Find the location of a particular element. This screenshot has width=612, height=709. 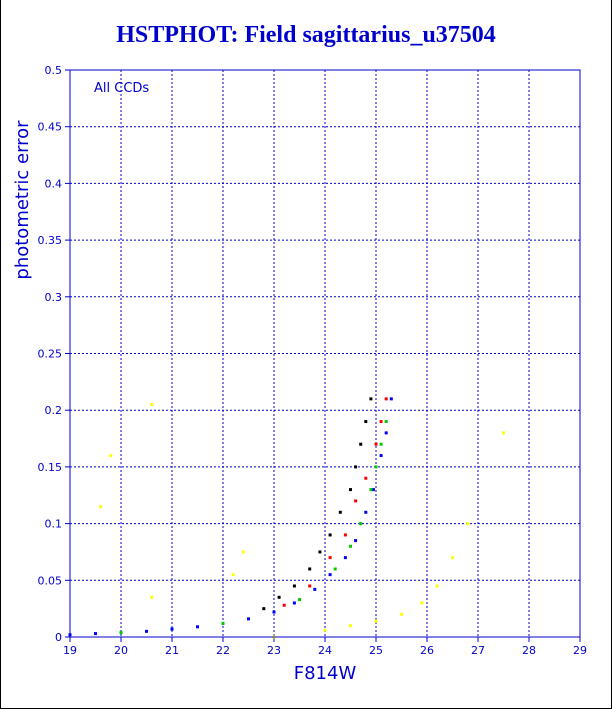

y-tick-label: 0.3 is located at coordinates (54, 297).